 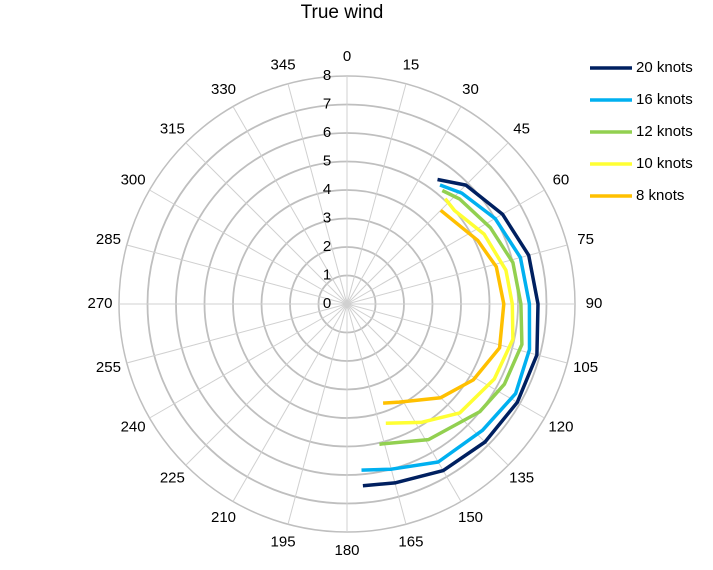 What do you see at coordinates (521, 478) in the screenshot?
I see `angle-label: 135` at bounding box center [521, 478].